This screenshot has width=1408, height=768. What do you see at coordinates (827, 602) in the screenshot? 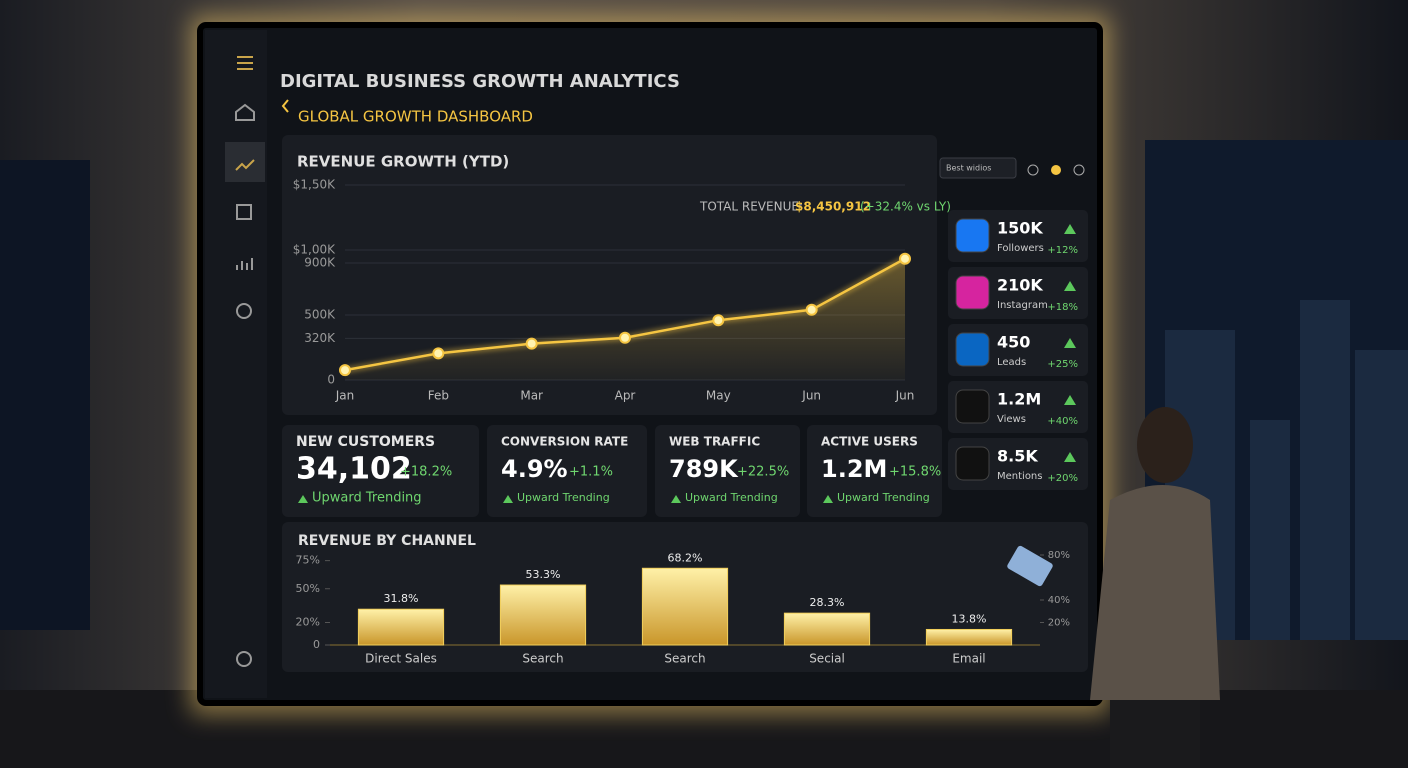
I see `value-label: 28.3%` at bounding box center [827, 602].